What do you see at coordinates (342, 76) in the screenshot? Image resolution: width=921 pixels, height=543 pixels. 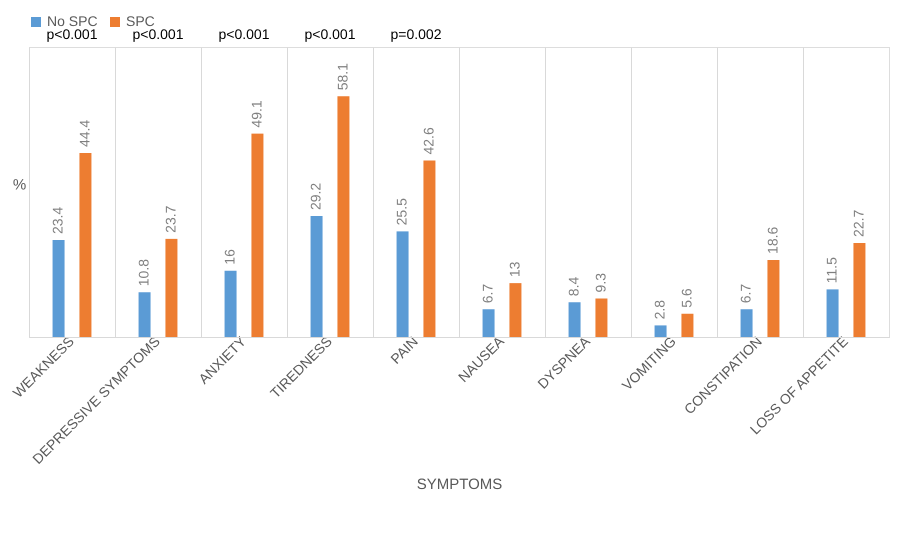 I see `data-label: 58.1` at bounding box center [342, 76].